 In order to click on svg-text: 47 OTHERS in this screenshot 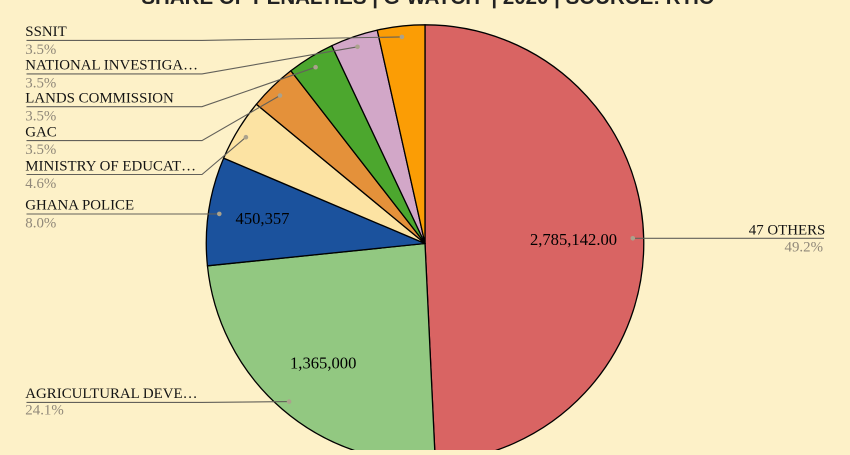, I will do `click(787, 231)`.